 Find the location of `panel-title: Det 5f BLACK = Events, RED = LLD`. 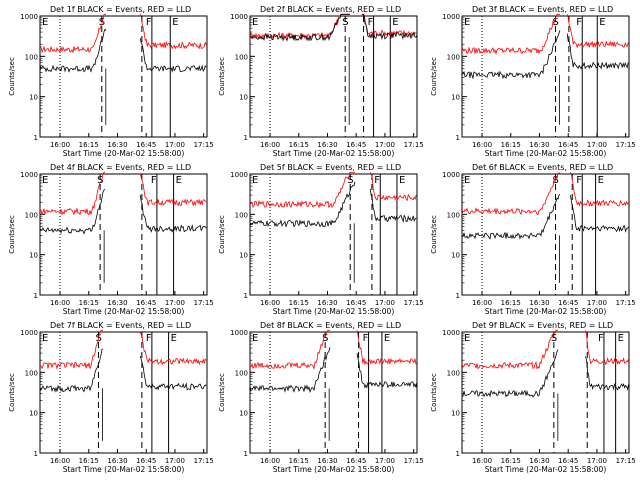

panel-title: Det 5f BLACK = Events, RED = LLD is located at coordinates (330, 167).